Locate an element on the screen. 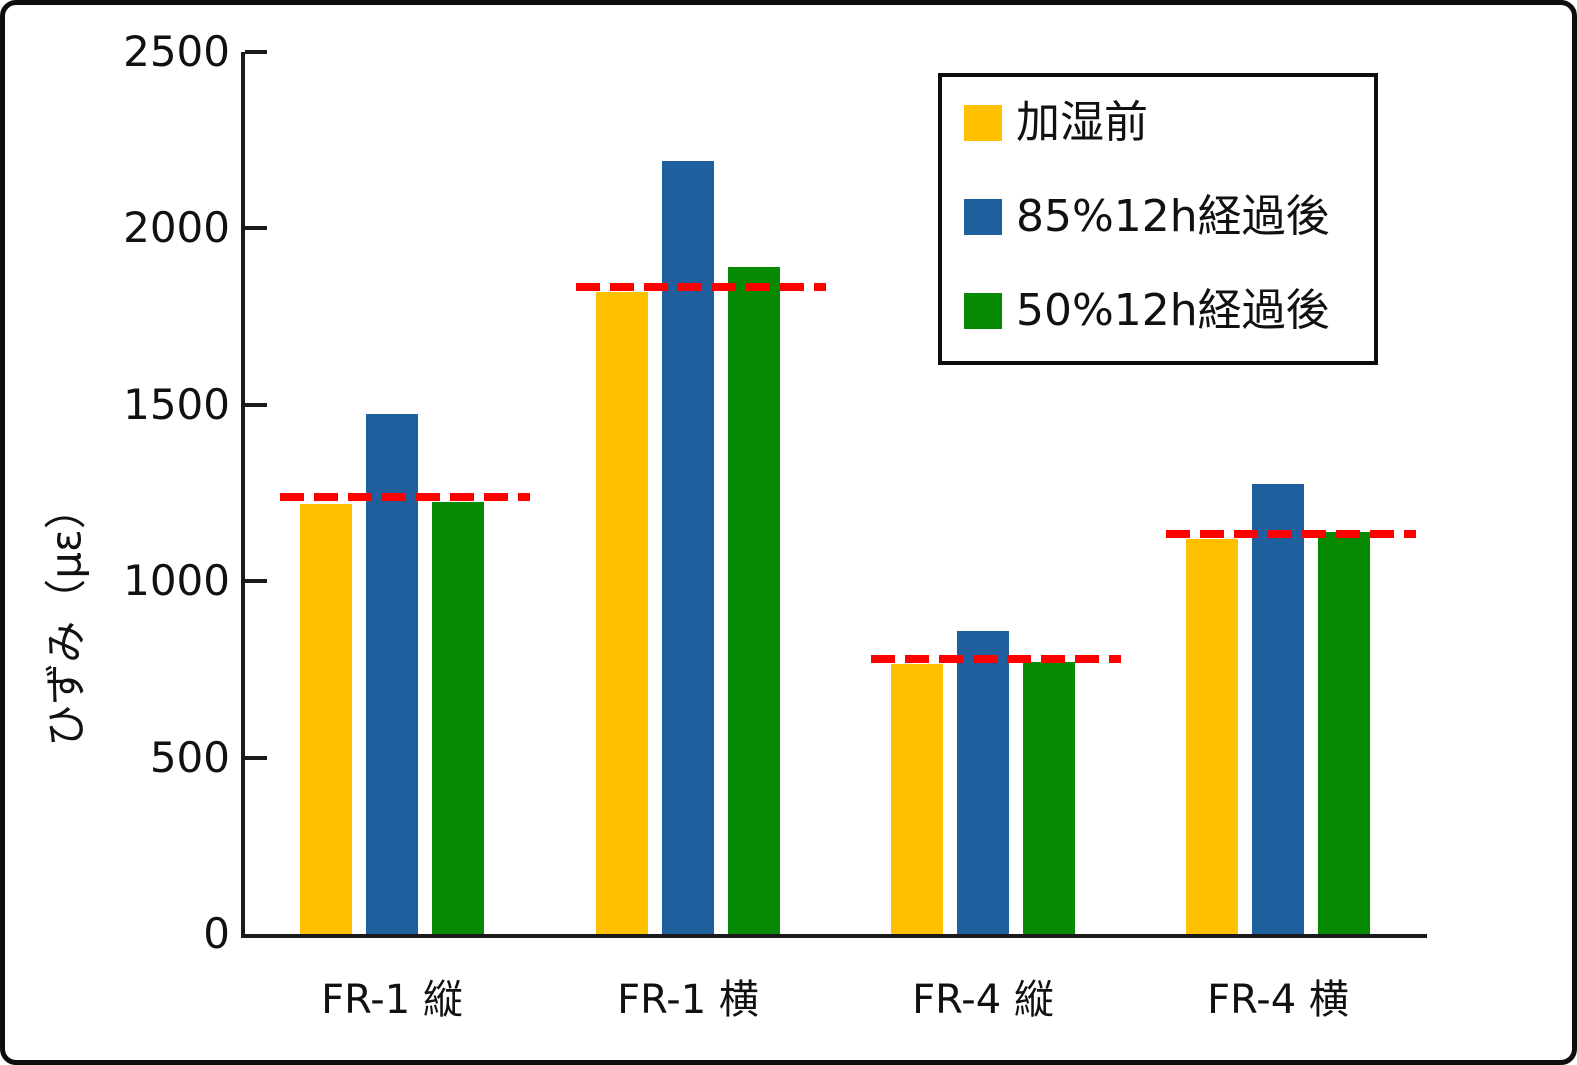 Image resolution: width=1577 pixels, height=1065 pixels. bar-50%12h経過後-FR-4 縦 is located at coordinates (1049, 798).